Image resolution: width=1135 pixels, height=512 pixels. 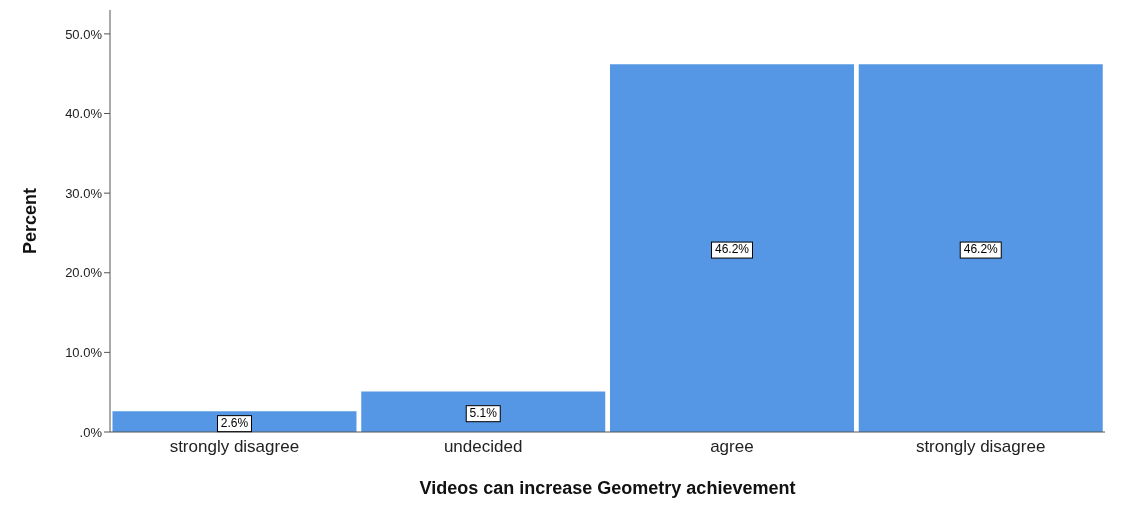 I want to click on y-axis-title: Percent, so click(x=30, y=221).